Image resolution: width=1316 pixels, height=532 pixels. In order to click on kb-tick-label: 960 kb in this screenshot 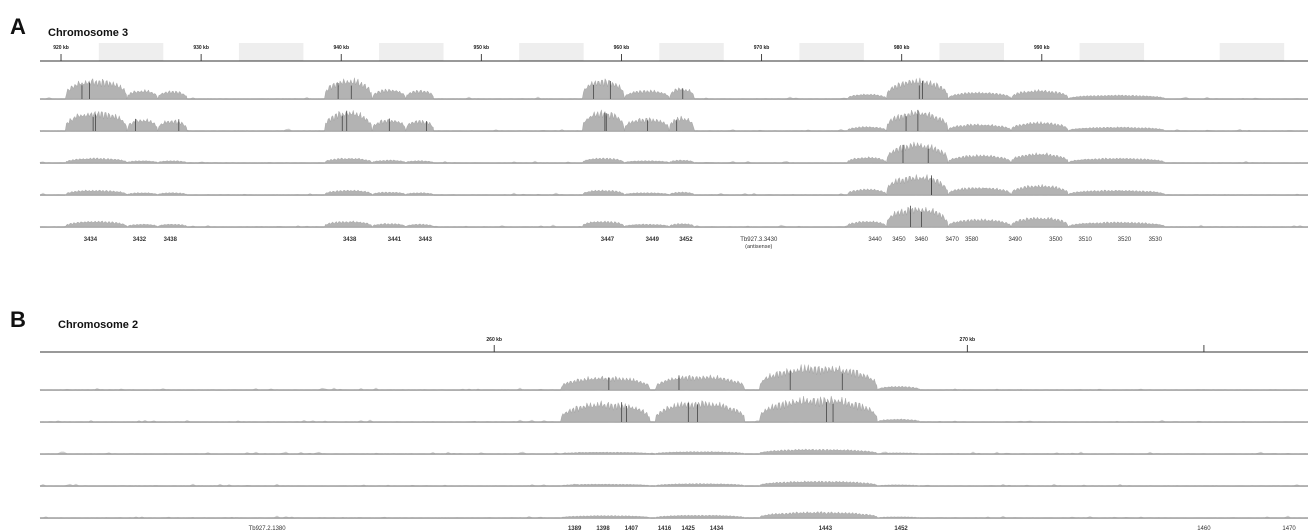, I will do `click(622, 48)`.